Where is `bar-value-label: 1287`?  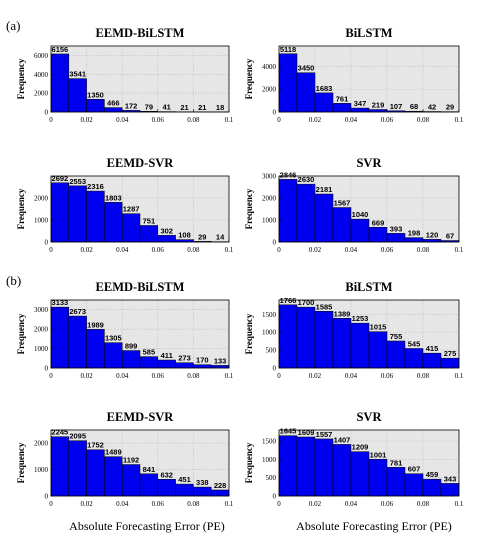 bar-value-label: 1287 is located at coordinates (131, 209).